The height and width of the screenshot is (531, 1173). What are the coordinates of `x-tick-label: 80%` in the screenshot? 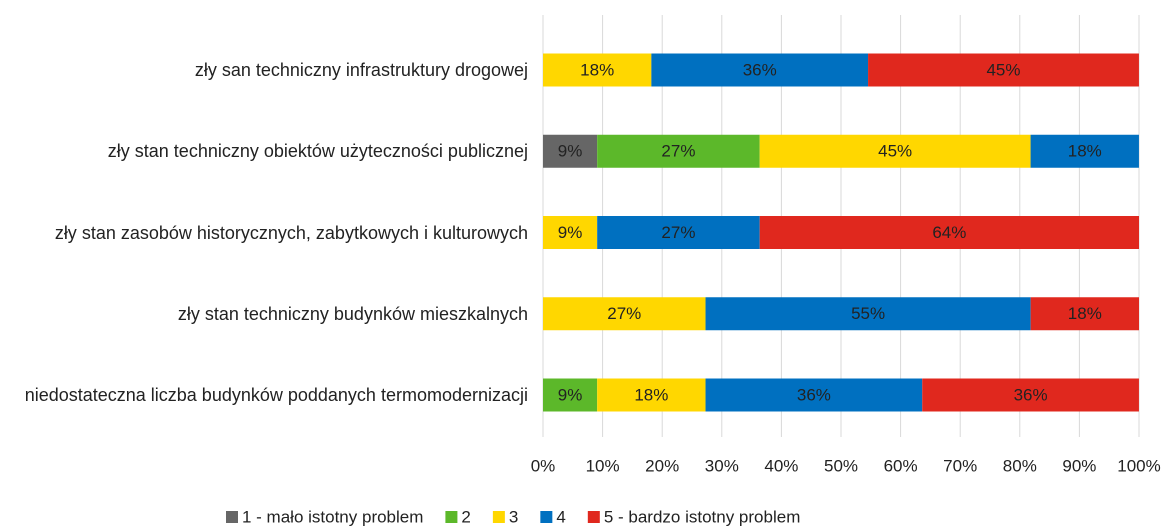 It's located at (1020, 465).